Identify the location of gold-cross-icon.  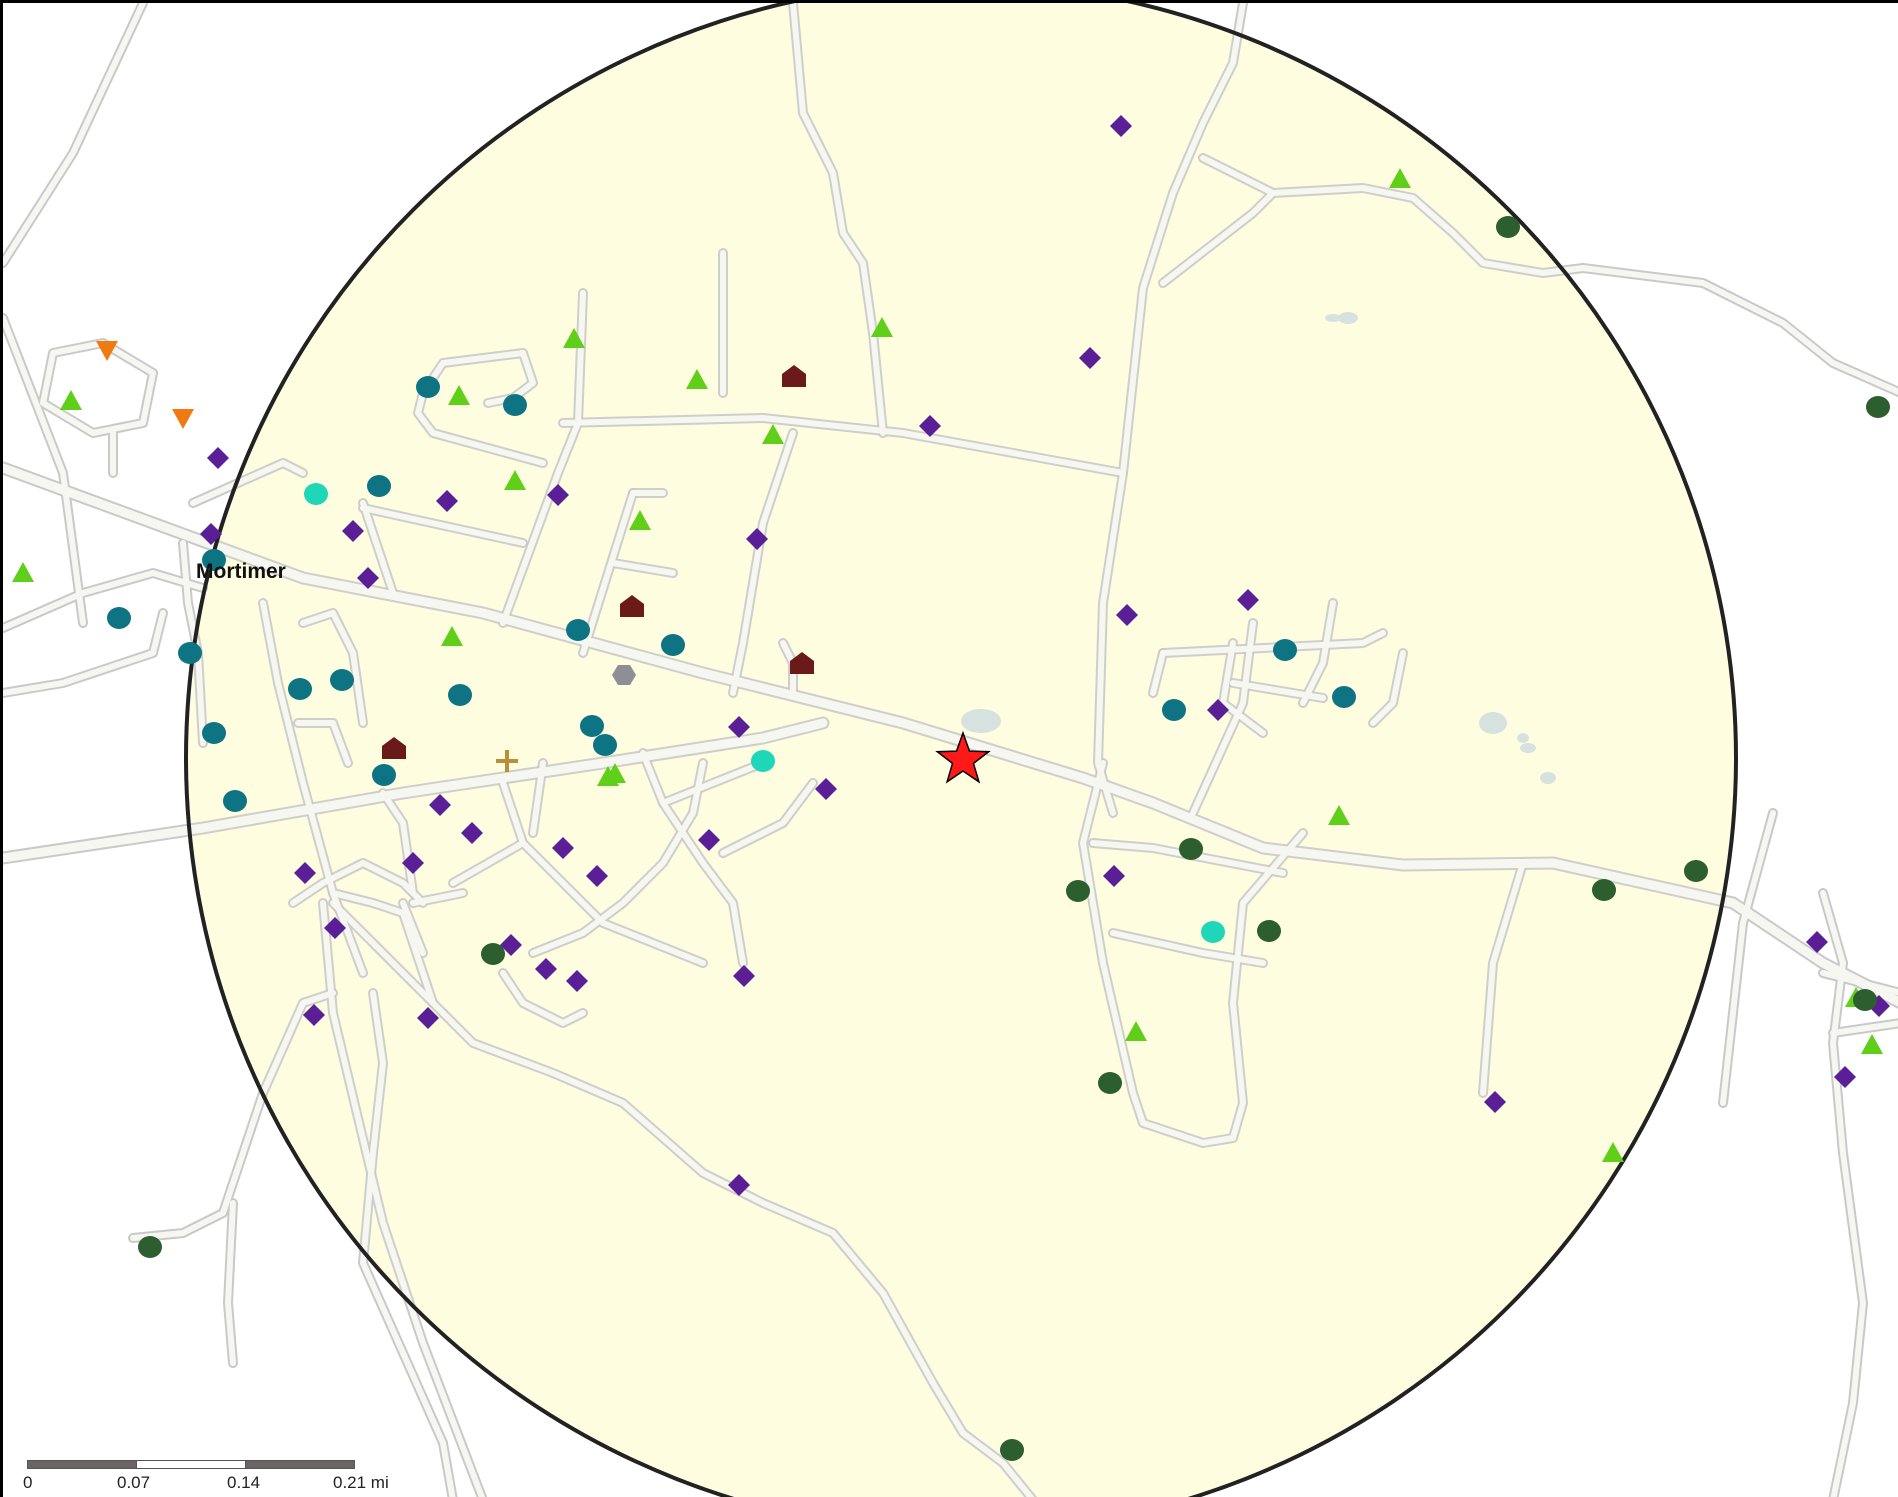
(507, 761).